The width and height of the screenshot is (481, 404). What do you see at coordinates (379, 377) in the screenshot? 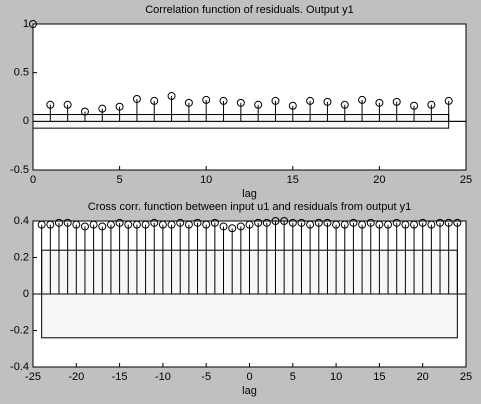
I see `x-tick-label: 15` at bounding box center [379, 377].